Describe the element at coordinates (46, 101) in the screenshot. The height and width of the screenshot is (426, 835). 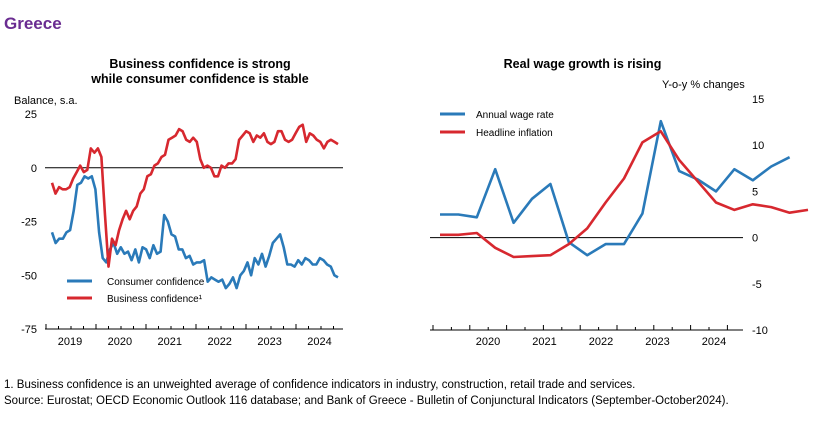
I see `chart1-ylabel: Balance, s.a.` at that location.